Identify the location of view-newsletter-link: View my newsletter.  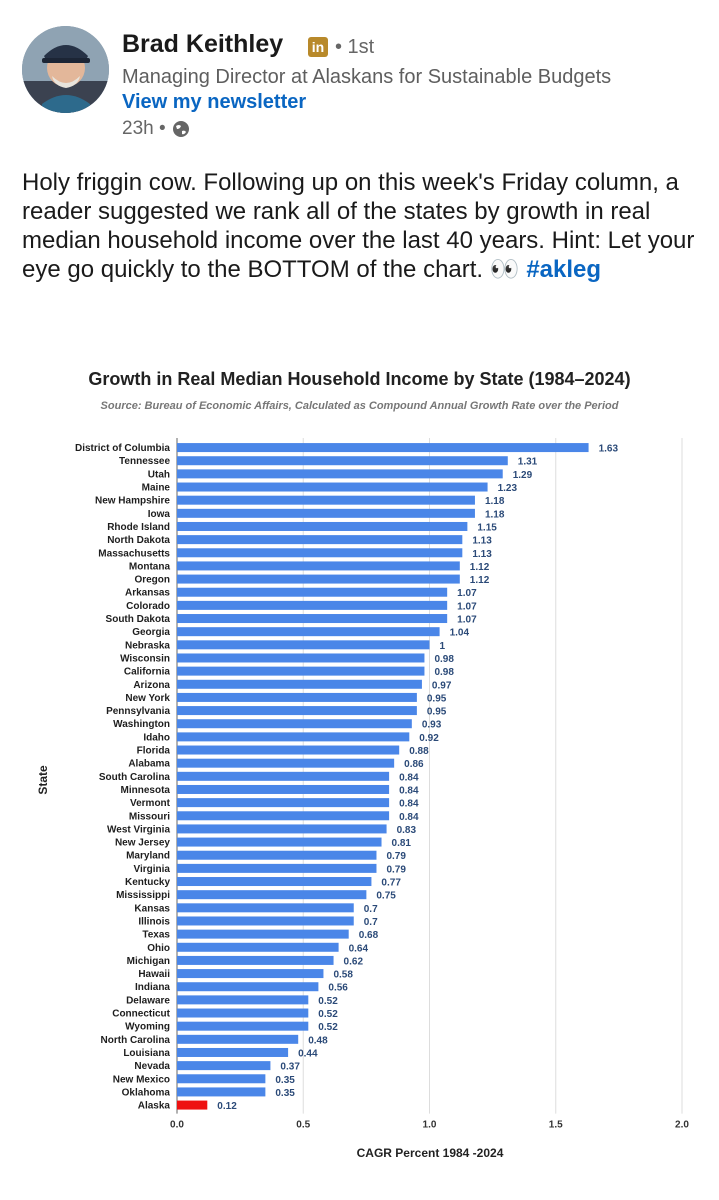
(214, 102).